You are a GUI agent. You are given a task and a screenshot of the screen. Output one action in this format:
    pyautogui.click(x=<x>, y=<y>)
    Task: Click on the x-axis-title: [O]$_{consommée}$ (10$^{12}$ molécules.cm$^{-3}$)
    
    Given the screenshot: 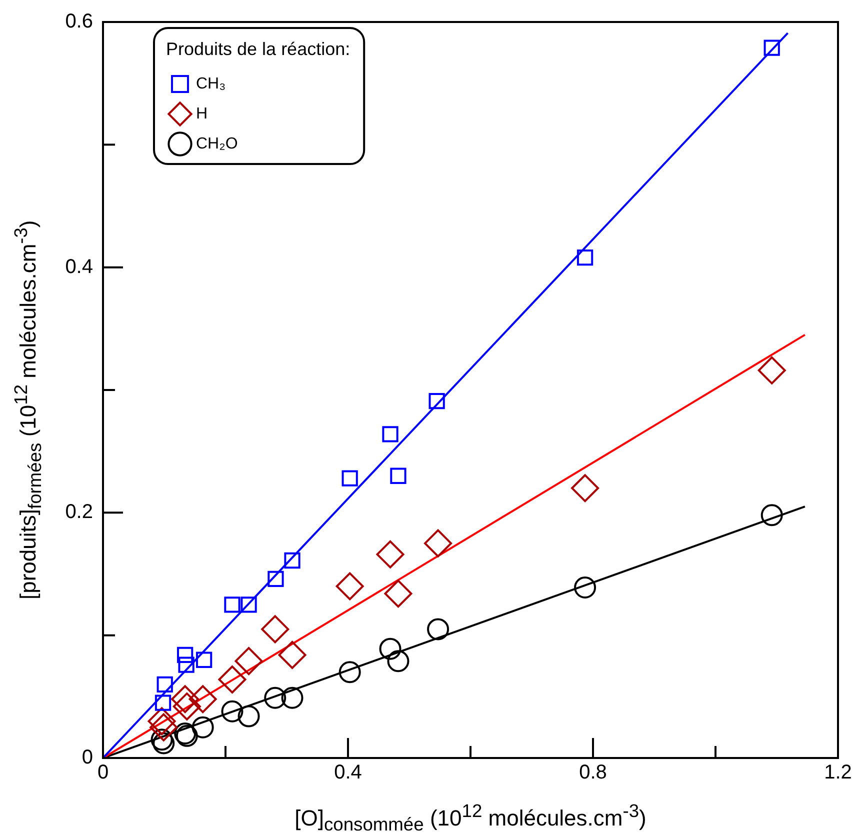 What is the action you would take?
    pyautogui.click(x=471, y=818)
    